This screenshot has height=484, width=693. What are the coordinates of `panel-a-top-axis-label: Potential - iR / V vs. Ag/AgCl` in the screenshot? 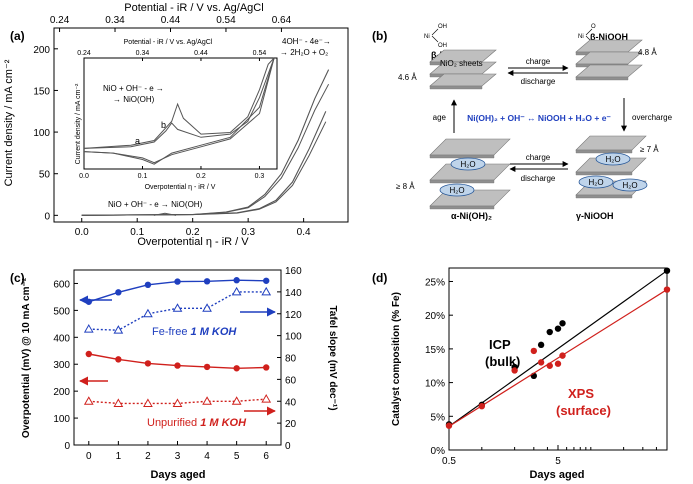 It's located at (193, 8).